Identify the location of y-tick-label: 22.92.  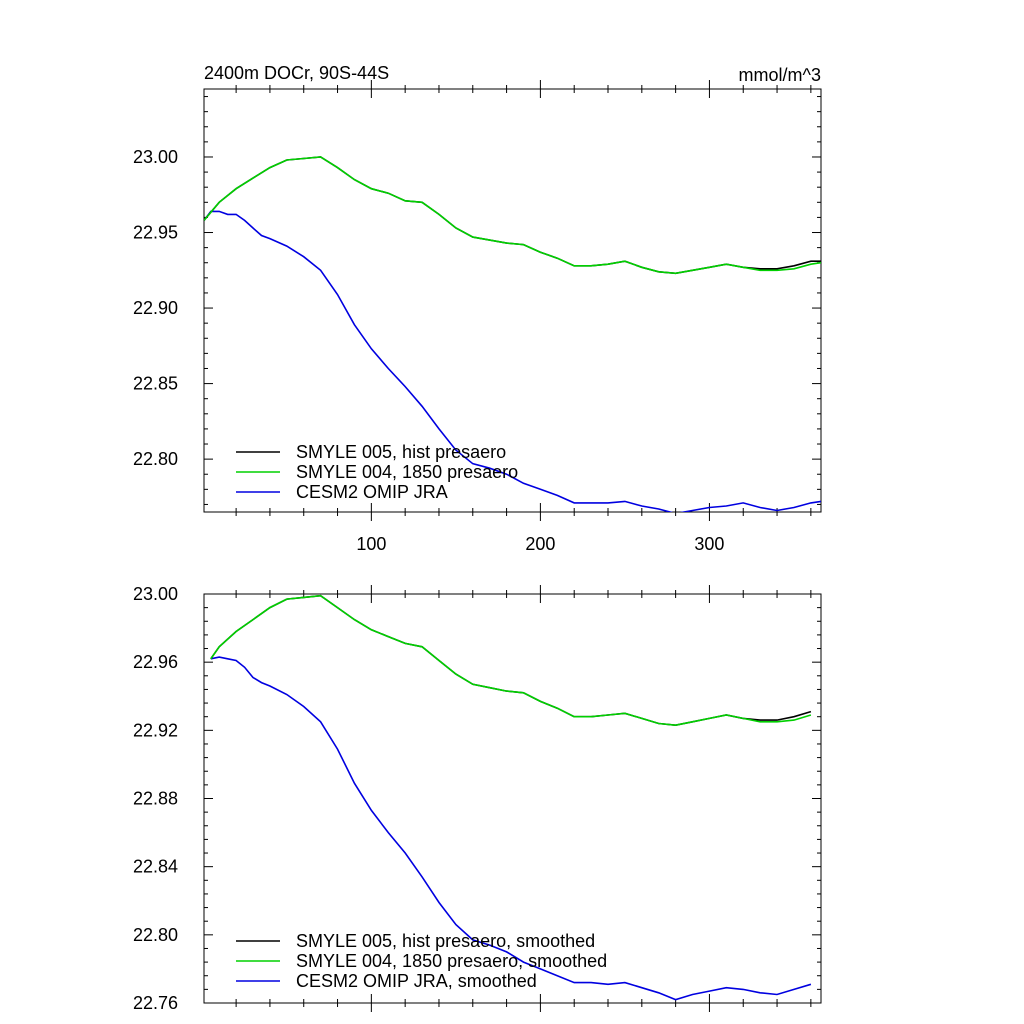
(155, 730).